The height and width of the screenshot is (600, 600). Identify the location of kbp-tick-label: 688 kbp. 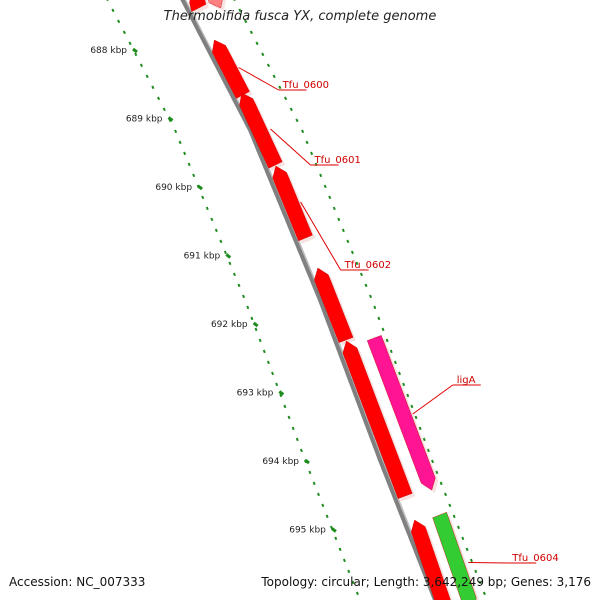
(108, 51).